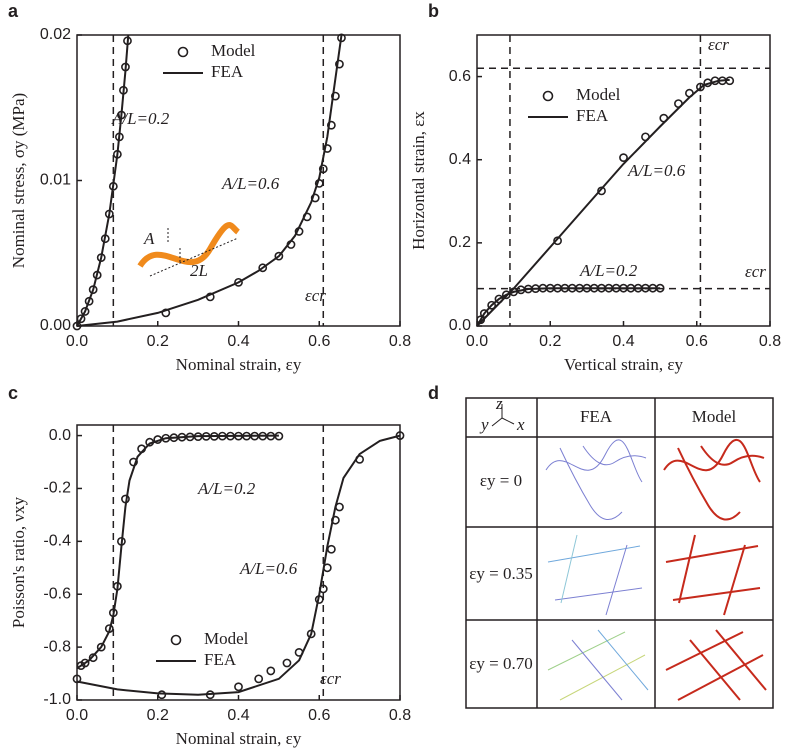  I want to click on inset-label: A, so click(149, 238).